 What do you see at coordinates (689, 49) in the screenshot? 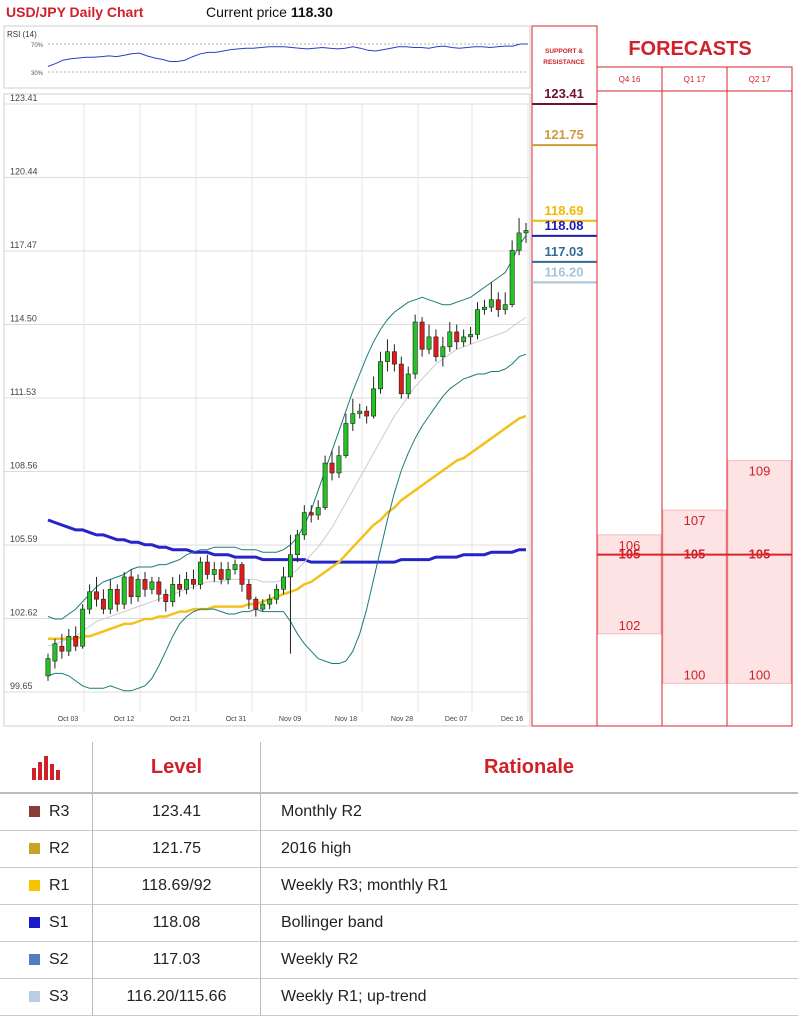
I see `forecasts-title: FORECASTS` at bounding box center [689, 49].